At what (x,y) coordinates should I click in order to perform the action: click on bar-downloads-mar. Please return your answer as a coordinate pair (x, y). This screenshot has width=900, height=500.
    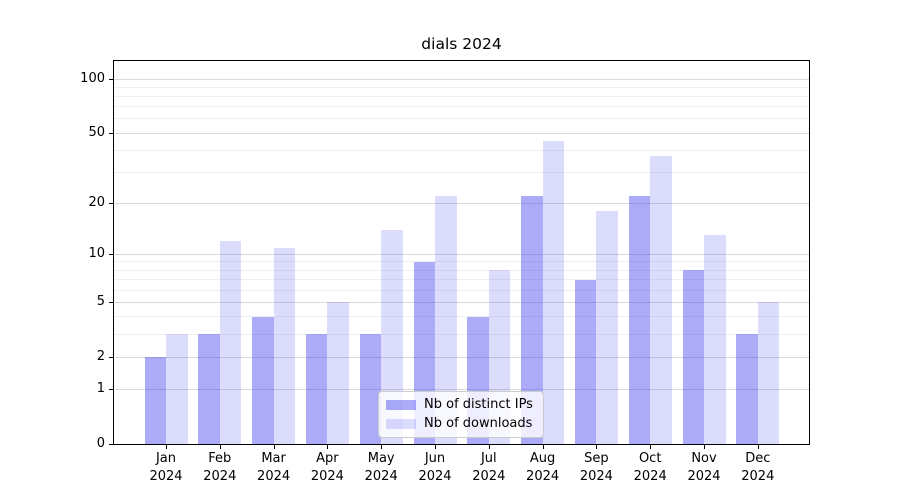
    Looking at the image, I should click on (284, 345).